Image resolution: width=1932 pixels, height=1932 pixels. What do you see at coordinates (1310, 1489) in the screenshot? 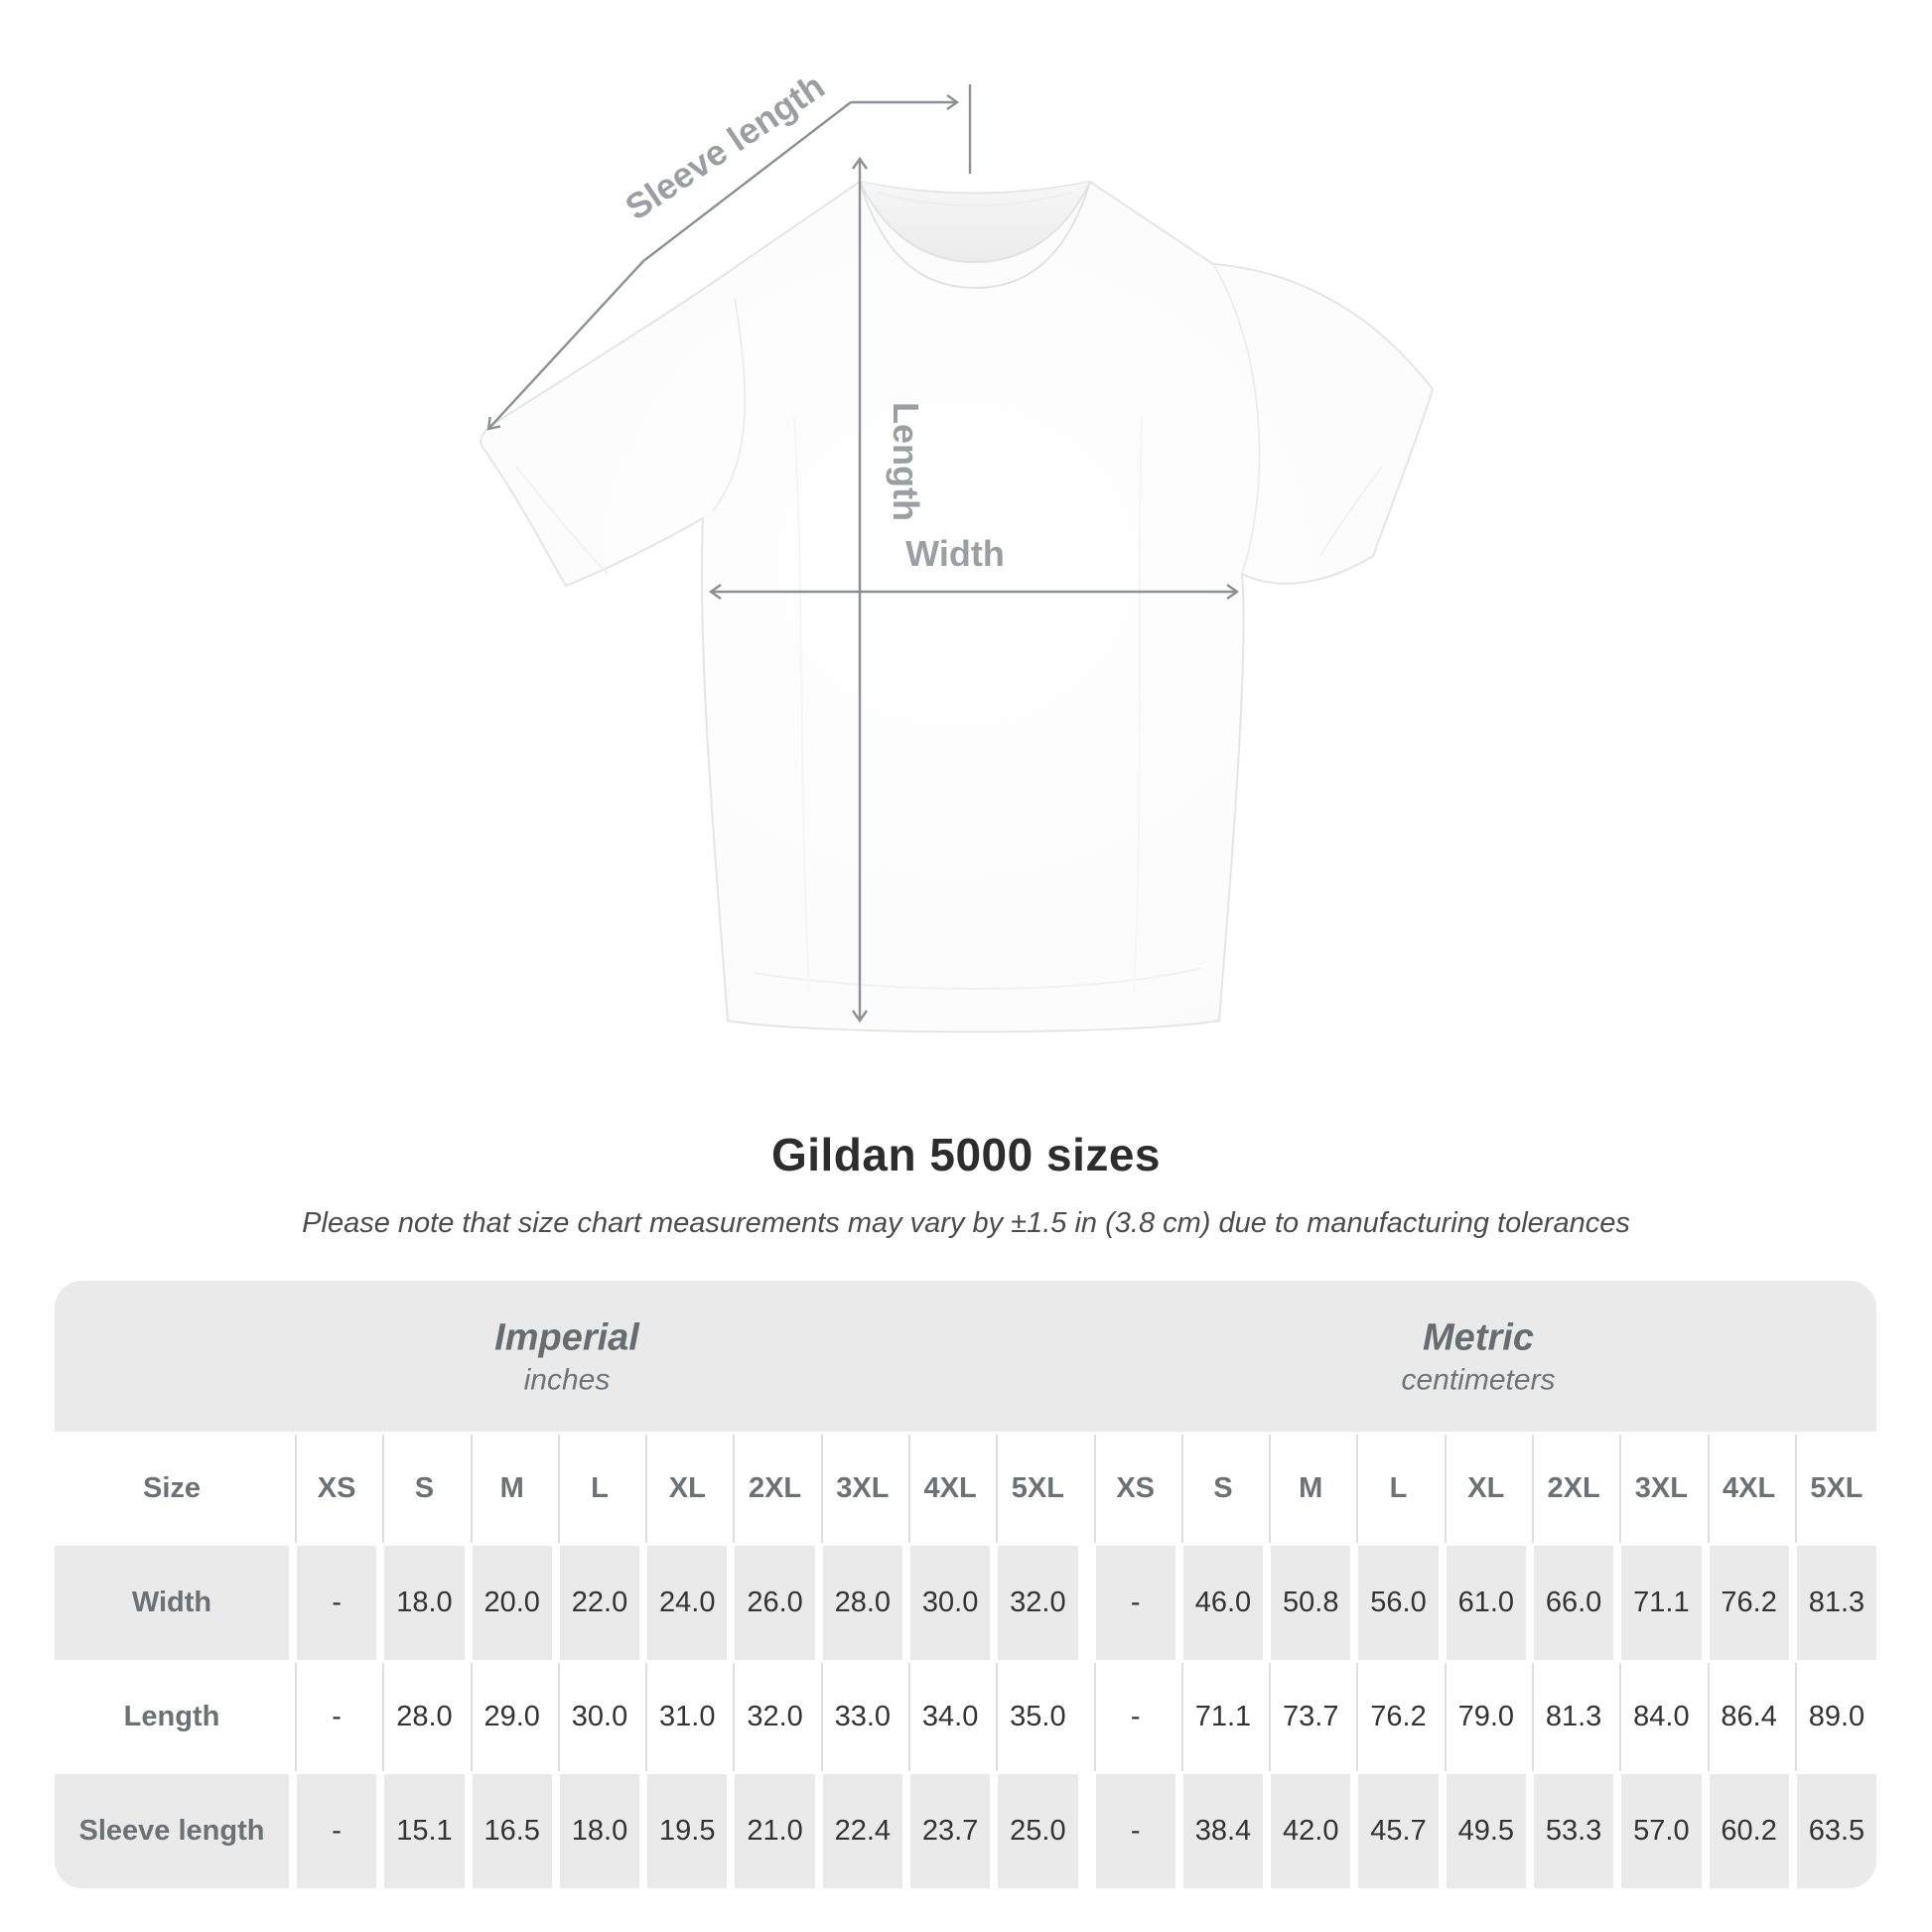
I see `size-header-row-metric-m: M` at bounding box center [1310, 1489].